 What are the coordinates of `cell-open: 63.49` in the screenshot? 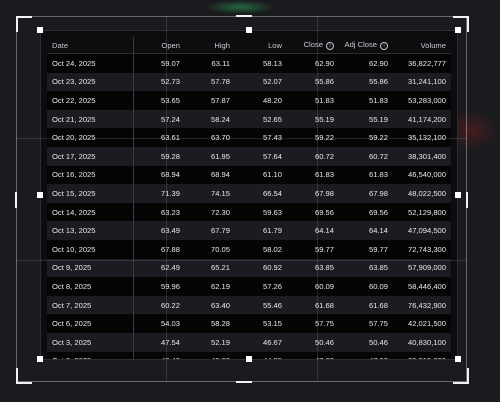 It's located at (159, 230).